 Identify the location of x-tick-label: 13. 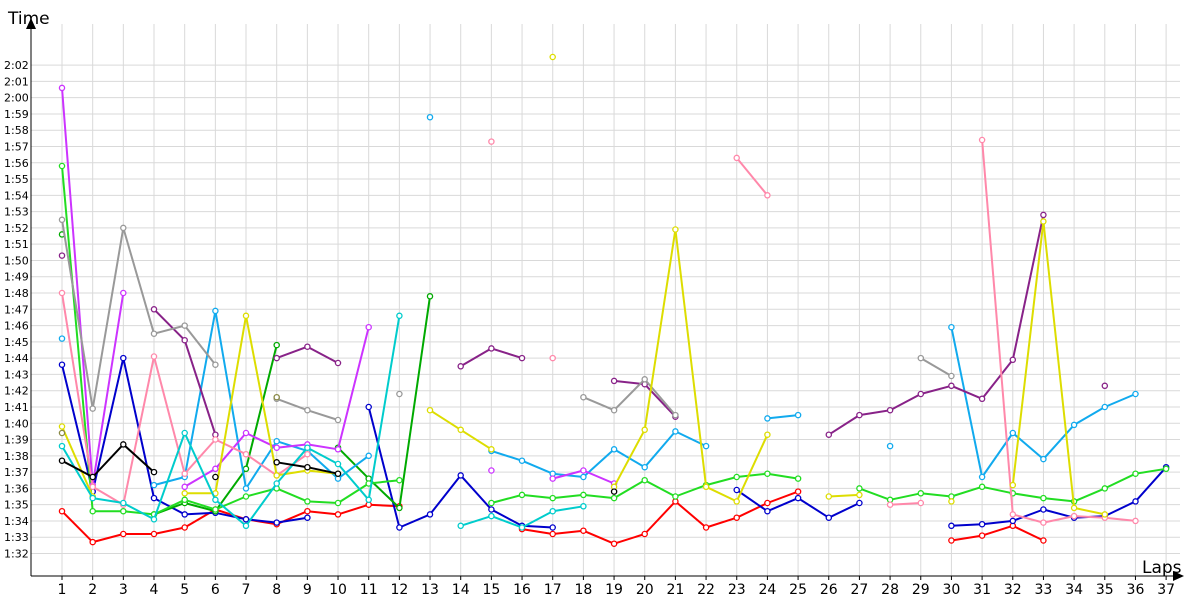
(430, 590).